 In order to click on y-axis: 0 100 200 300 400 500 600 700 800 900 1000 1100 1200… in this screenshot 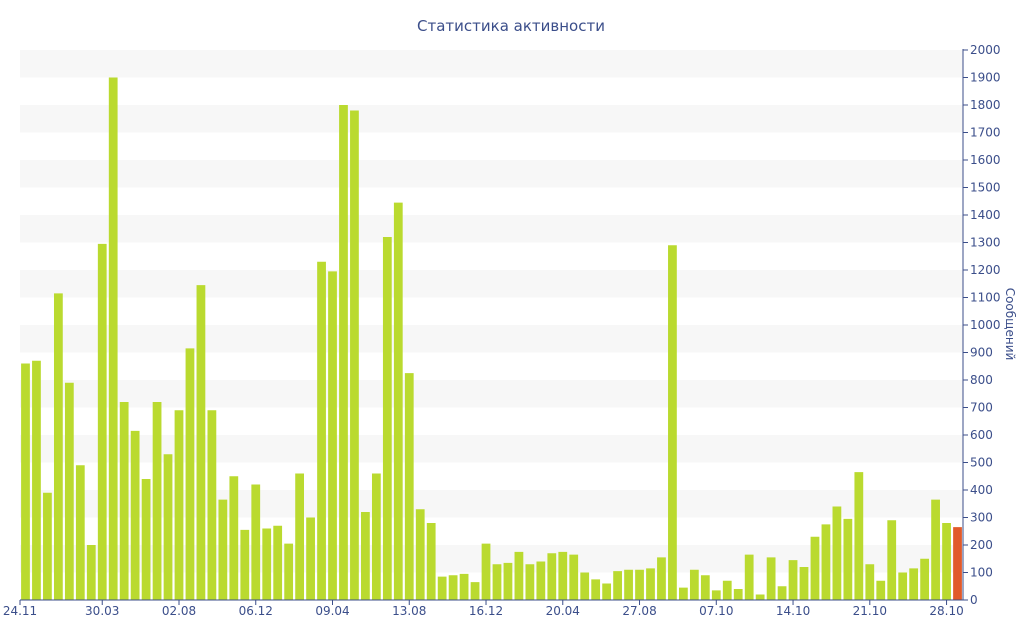, I will do `click(981, 325)`.